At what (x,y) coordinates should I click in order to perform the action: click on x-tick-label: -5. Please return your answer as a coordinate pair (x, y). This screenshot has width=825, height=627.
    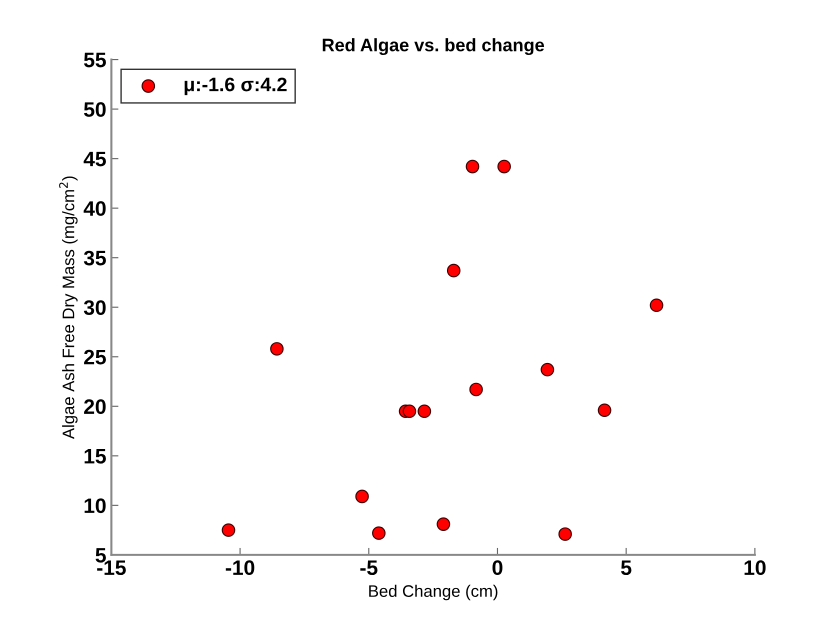
    Looking at the image, I should click on (369, 568).